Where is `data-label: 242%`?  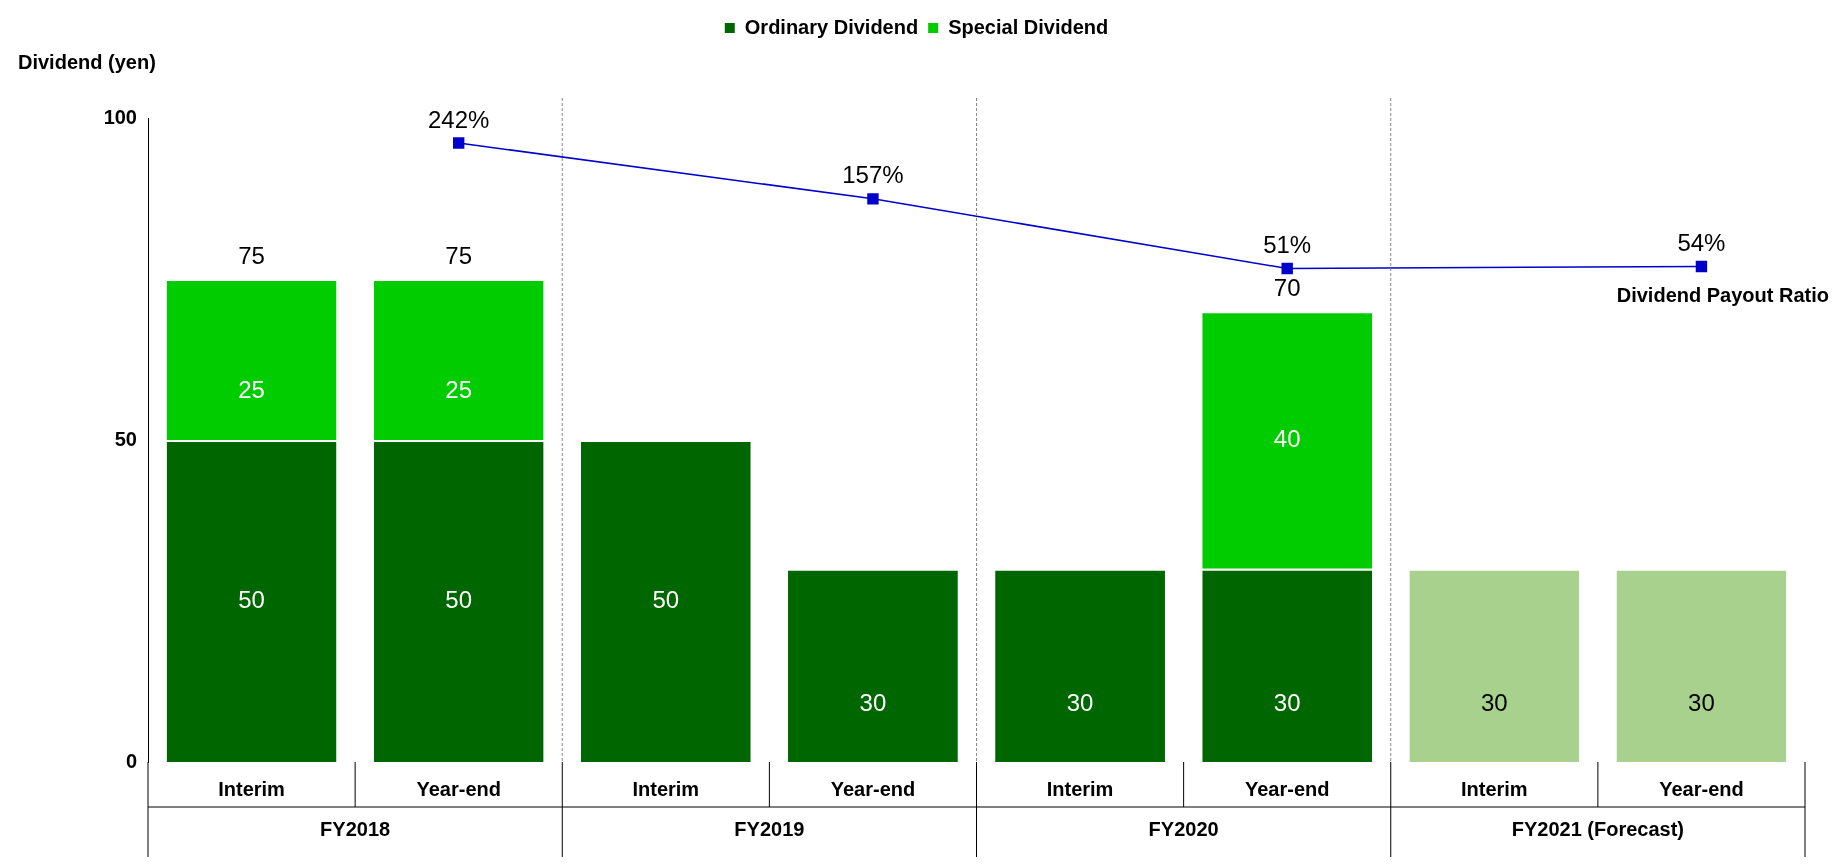
data-label: 242% is located at coordinates (458, 119).